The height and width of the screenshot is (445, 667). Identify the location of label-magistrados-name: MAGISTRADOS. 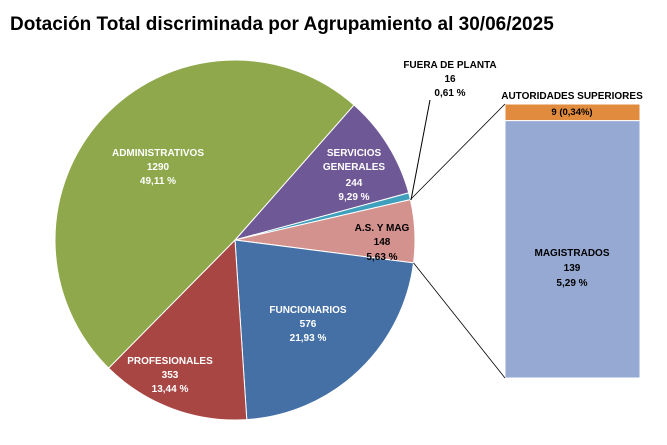
(572, 253).